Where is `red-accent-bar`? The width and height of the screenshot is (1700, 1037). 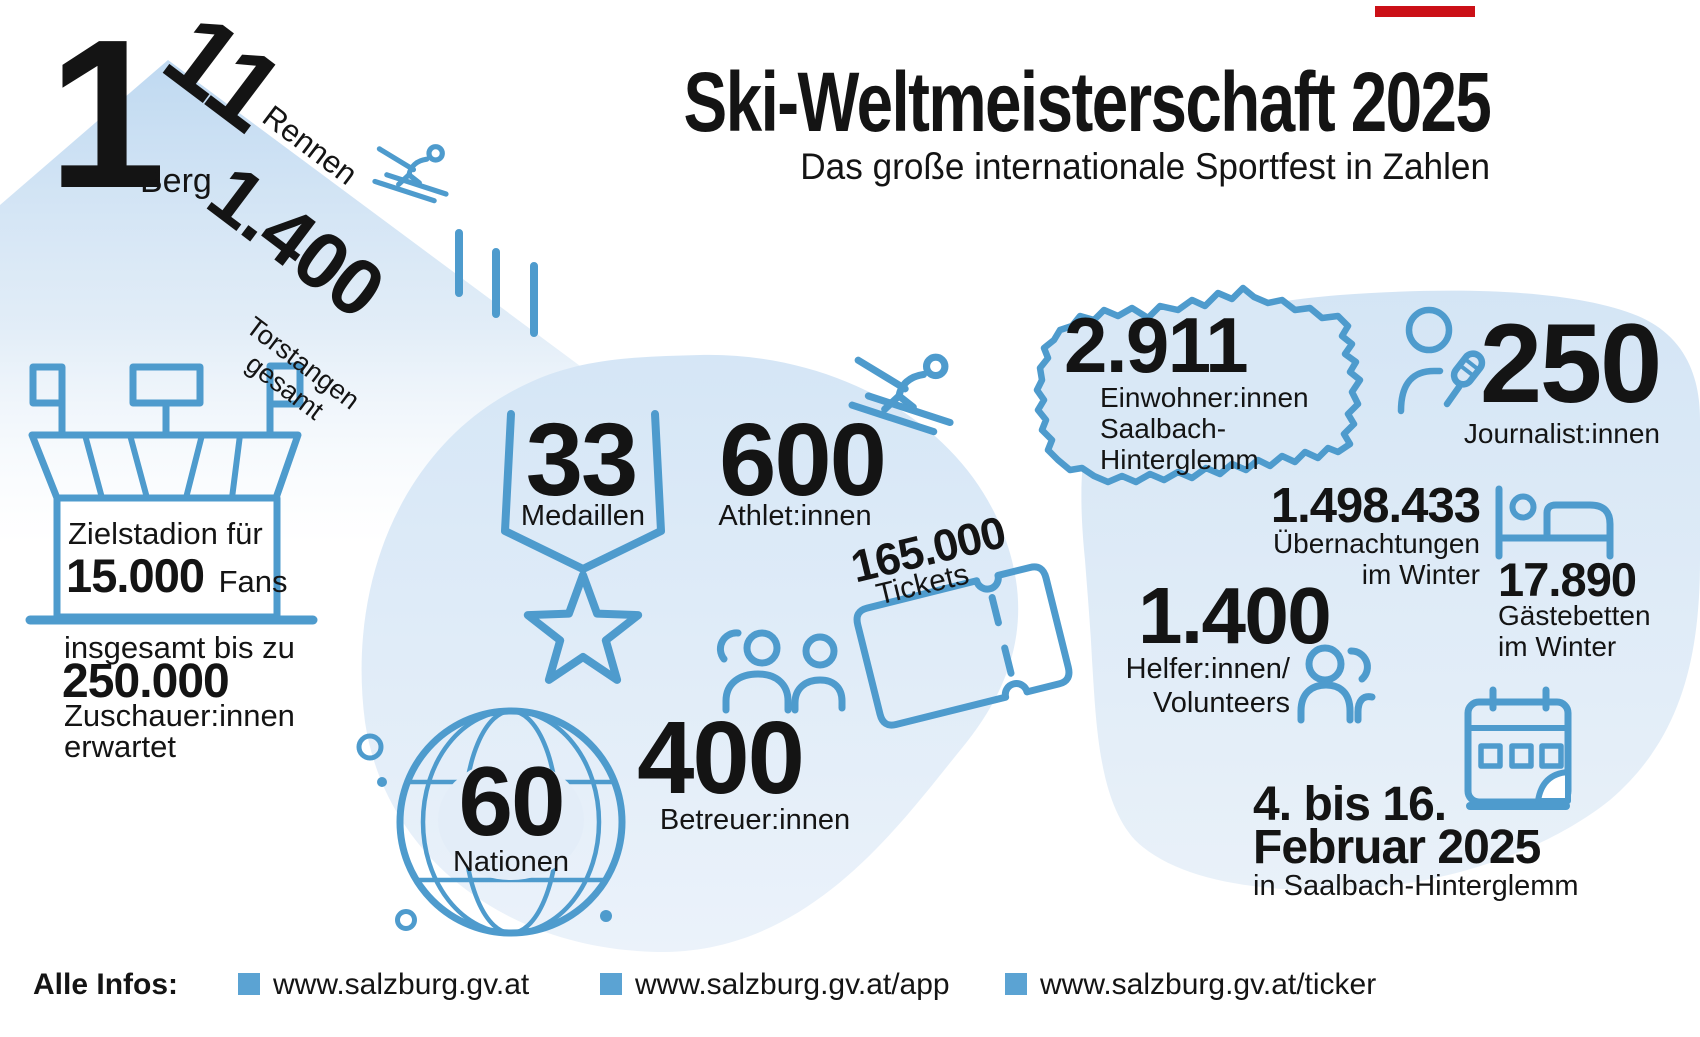 red-accent-bar is located at coordinates (1425, 11).